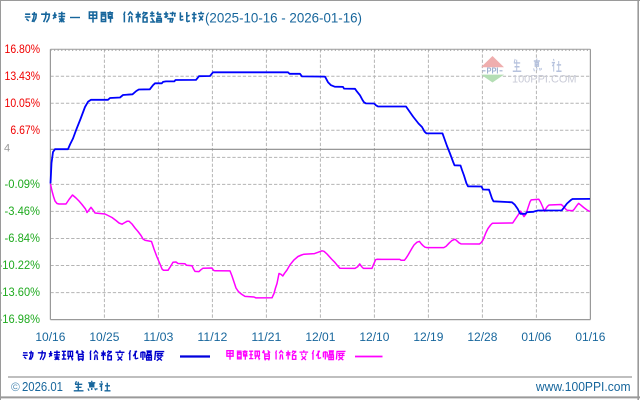 This screenshot has height=400, width=640. What do you see at coordinates (283, 17) in the screenshot?
I see `svg-text: (2025-10-16 - 2026-01-16)` at bounding box center [283, 17].